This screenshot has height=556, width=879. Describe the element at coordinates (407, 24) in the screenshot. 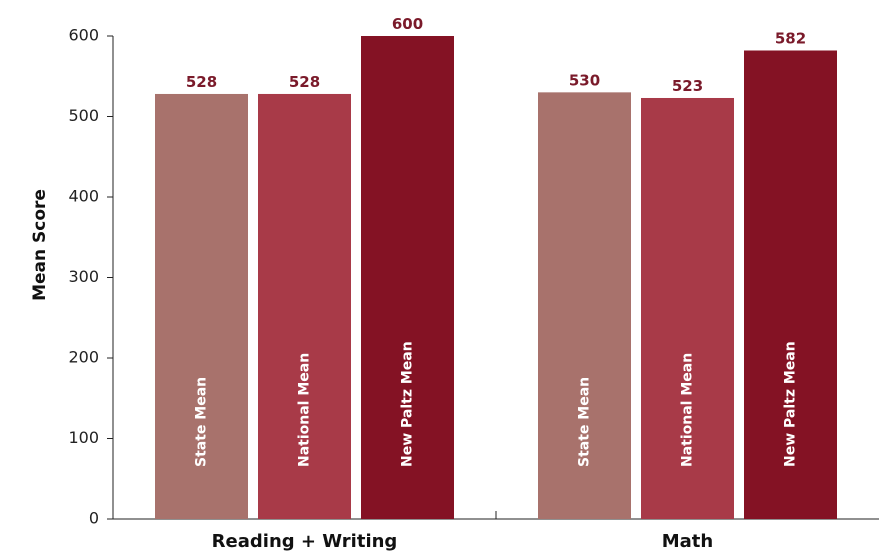

I see `bar-value-label: 600` at that location.